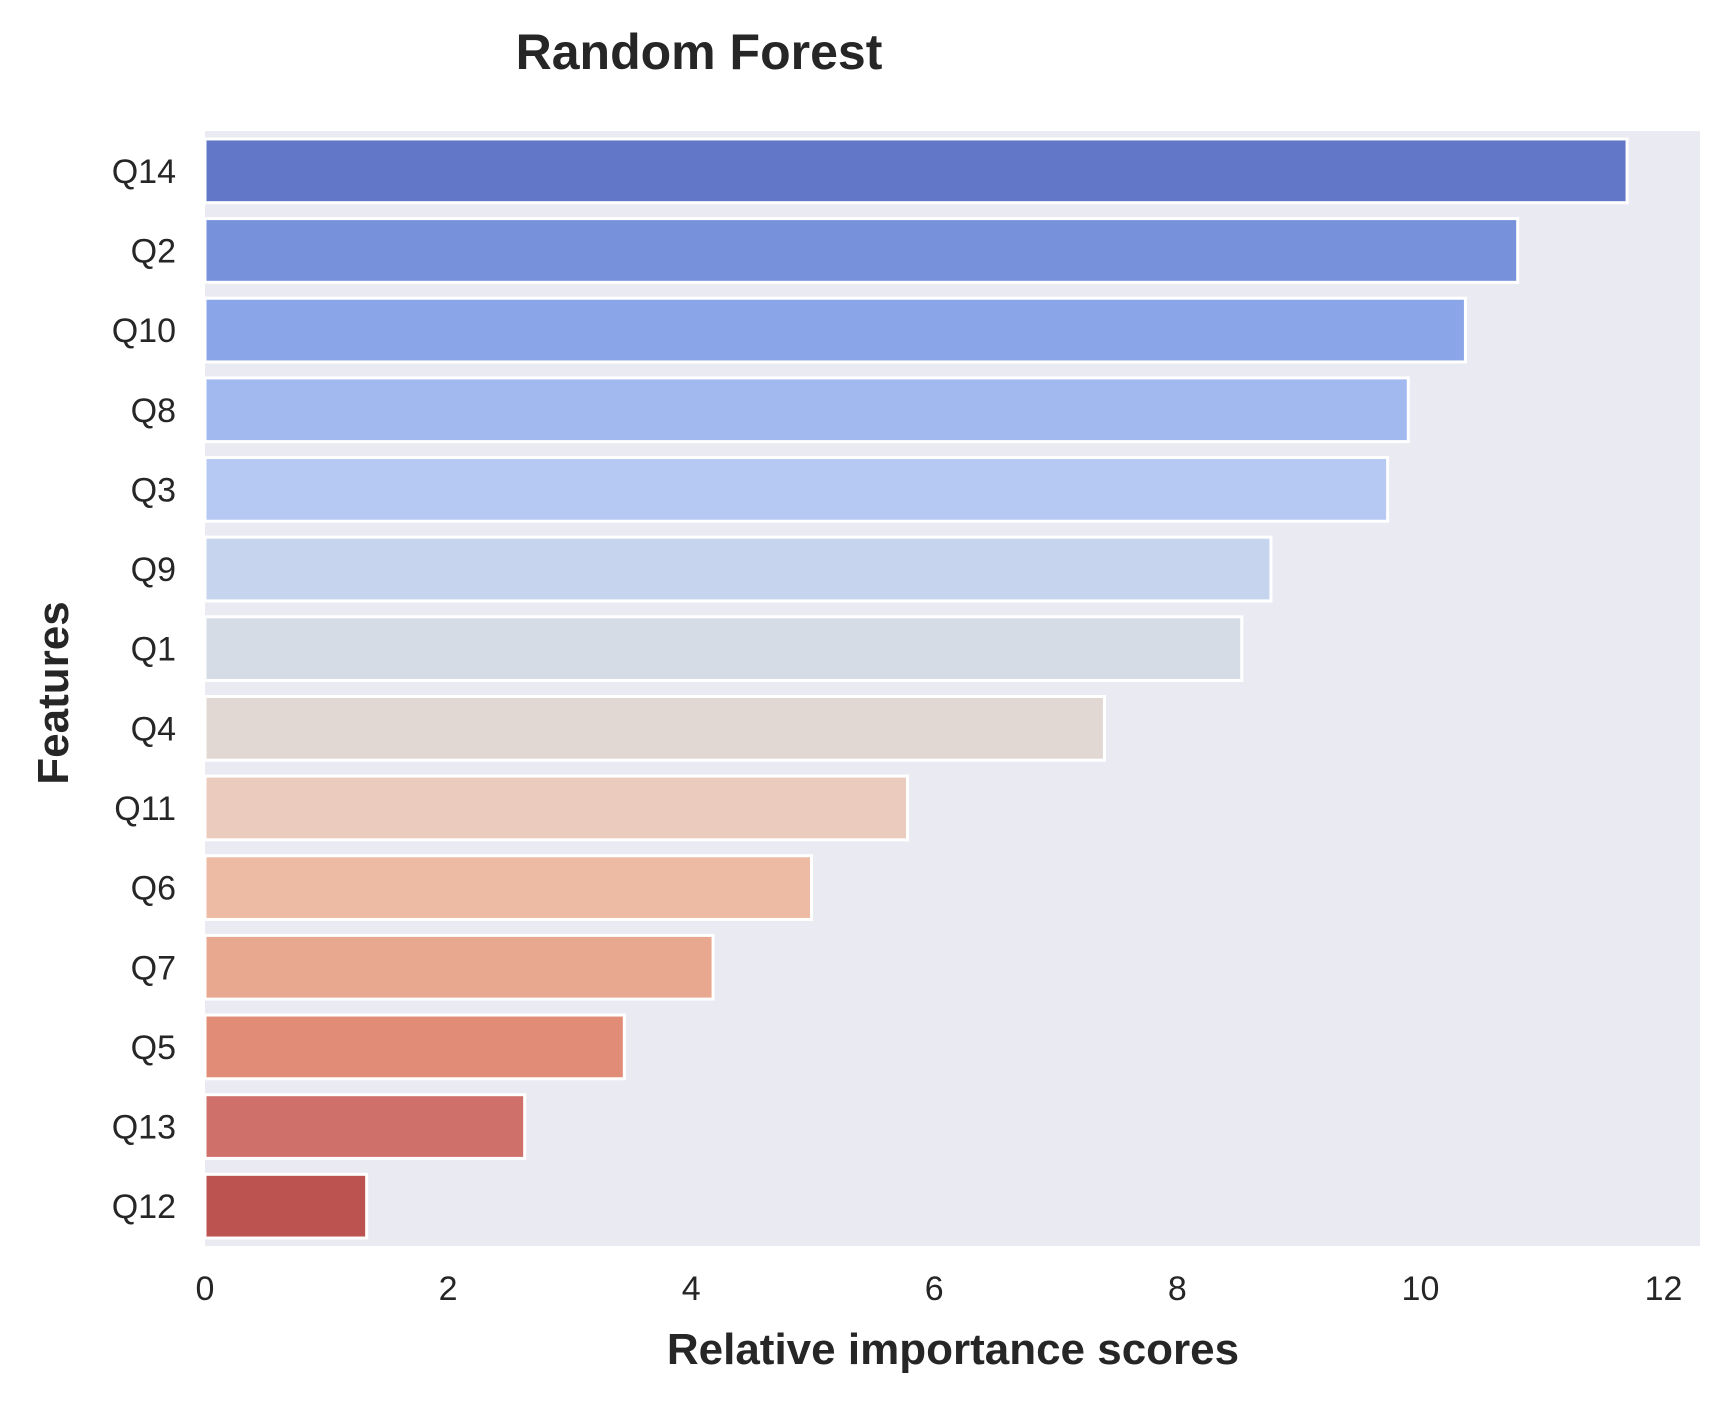 This screenshot has height=1407, width=1722. I want to click on x-tick-labels: 0 2 4 6 8 10 12, so click(939, 1289).